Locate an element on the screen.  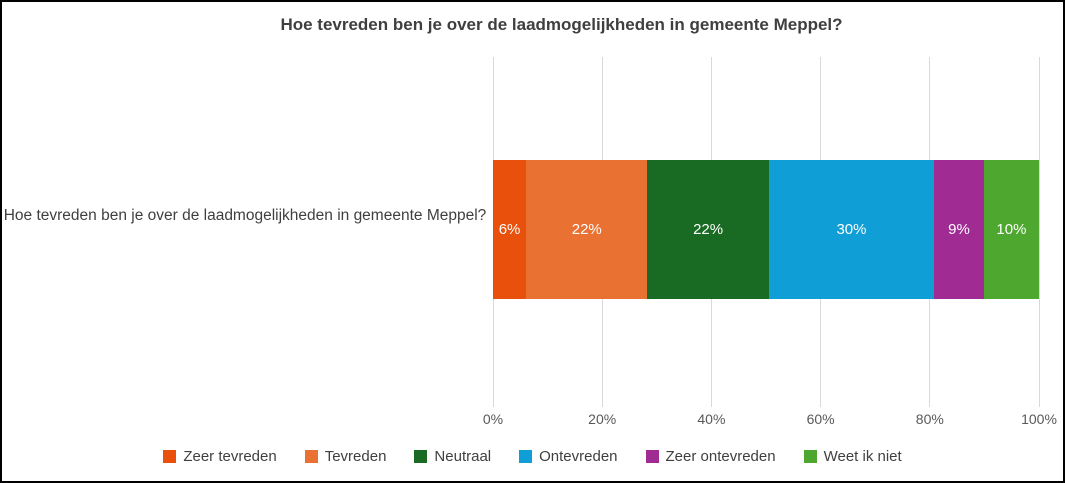
legend-label: Zeer ontevreden is located at coordinates (720, 456).